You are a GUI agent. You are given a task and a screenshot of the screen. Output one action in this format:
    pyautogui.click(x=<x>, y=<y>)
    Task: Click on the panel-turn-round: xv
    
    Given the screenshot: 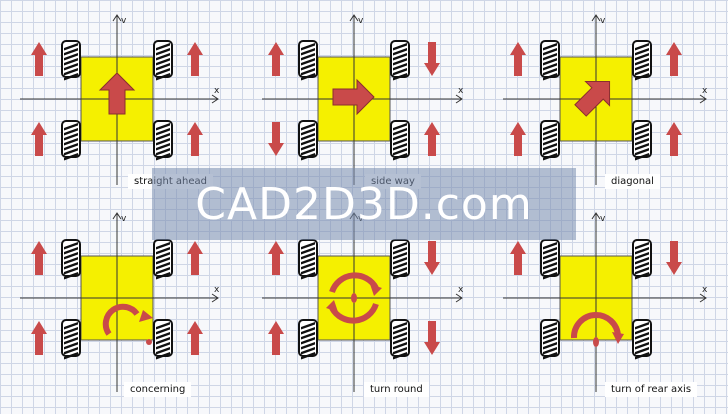 What is the action you would take?
    pyautogui.click(x=363, y=302)
    